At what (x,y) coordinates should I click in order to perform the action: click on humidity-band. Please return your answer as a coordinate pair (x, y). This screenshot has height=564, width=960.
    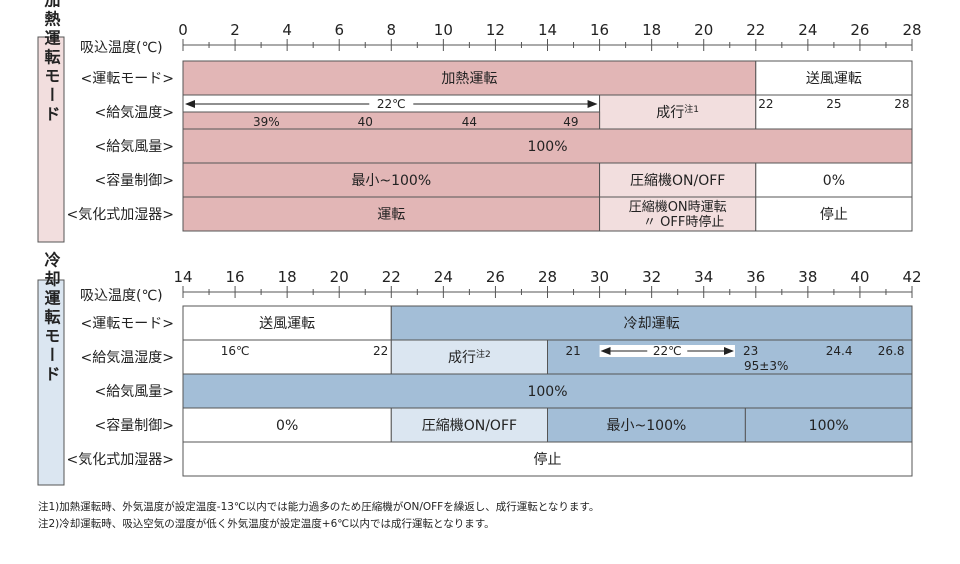
    Looking at the image, I should click on (391, 120).